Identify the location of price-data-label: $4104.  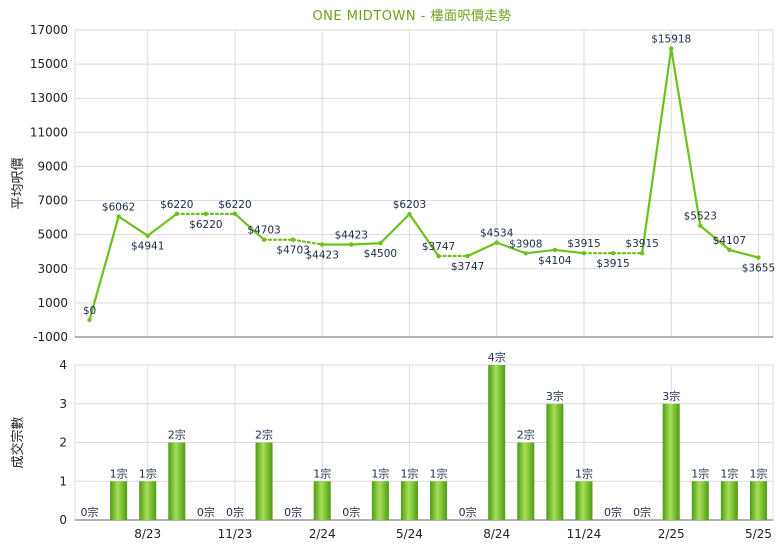
(555, 261).